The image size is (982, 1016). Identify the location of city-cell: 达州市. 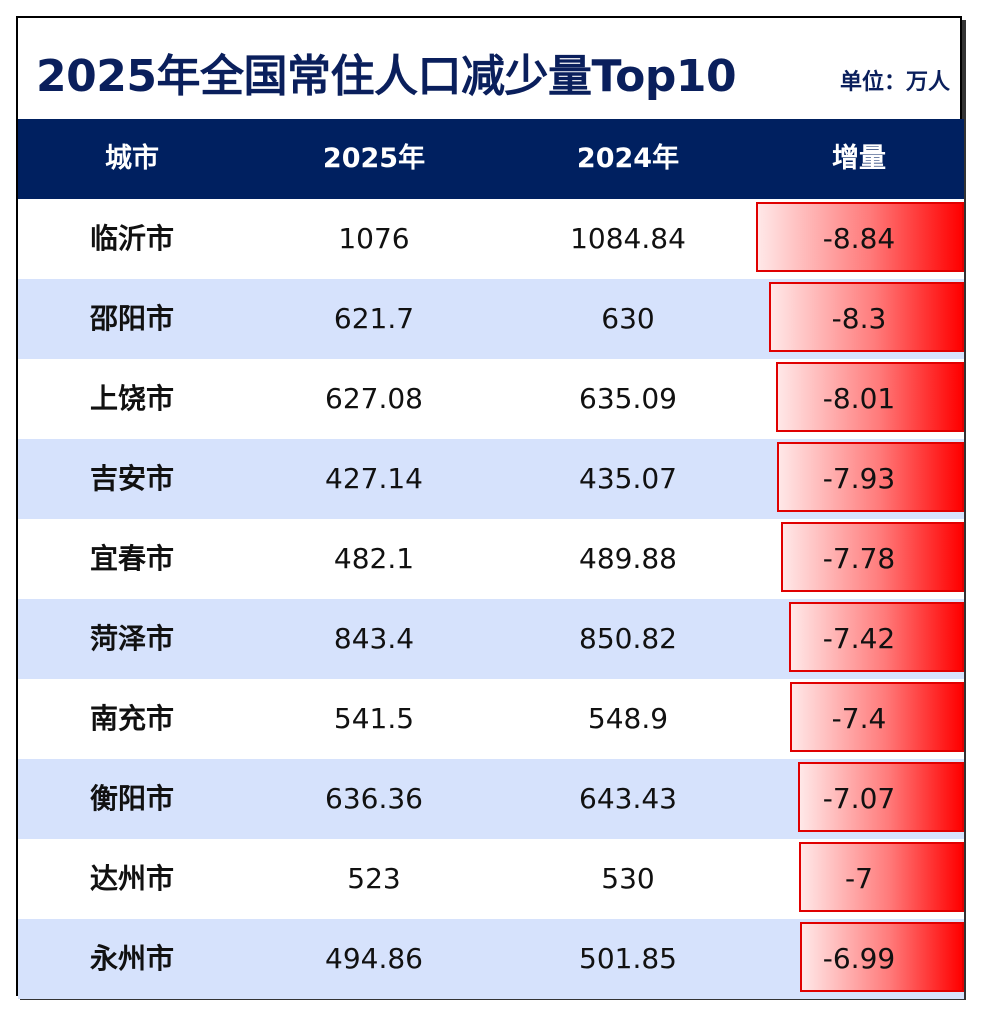
(131, 878).